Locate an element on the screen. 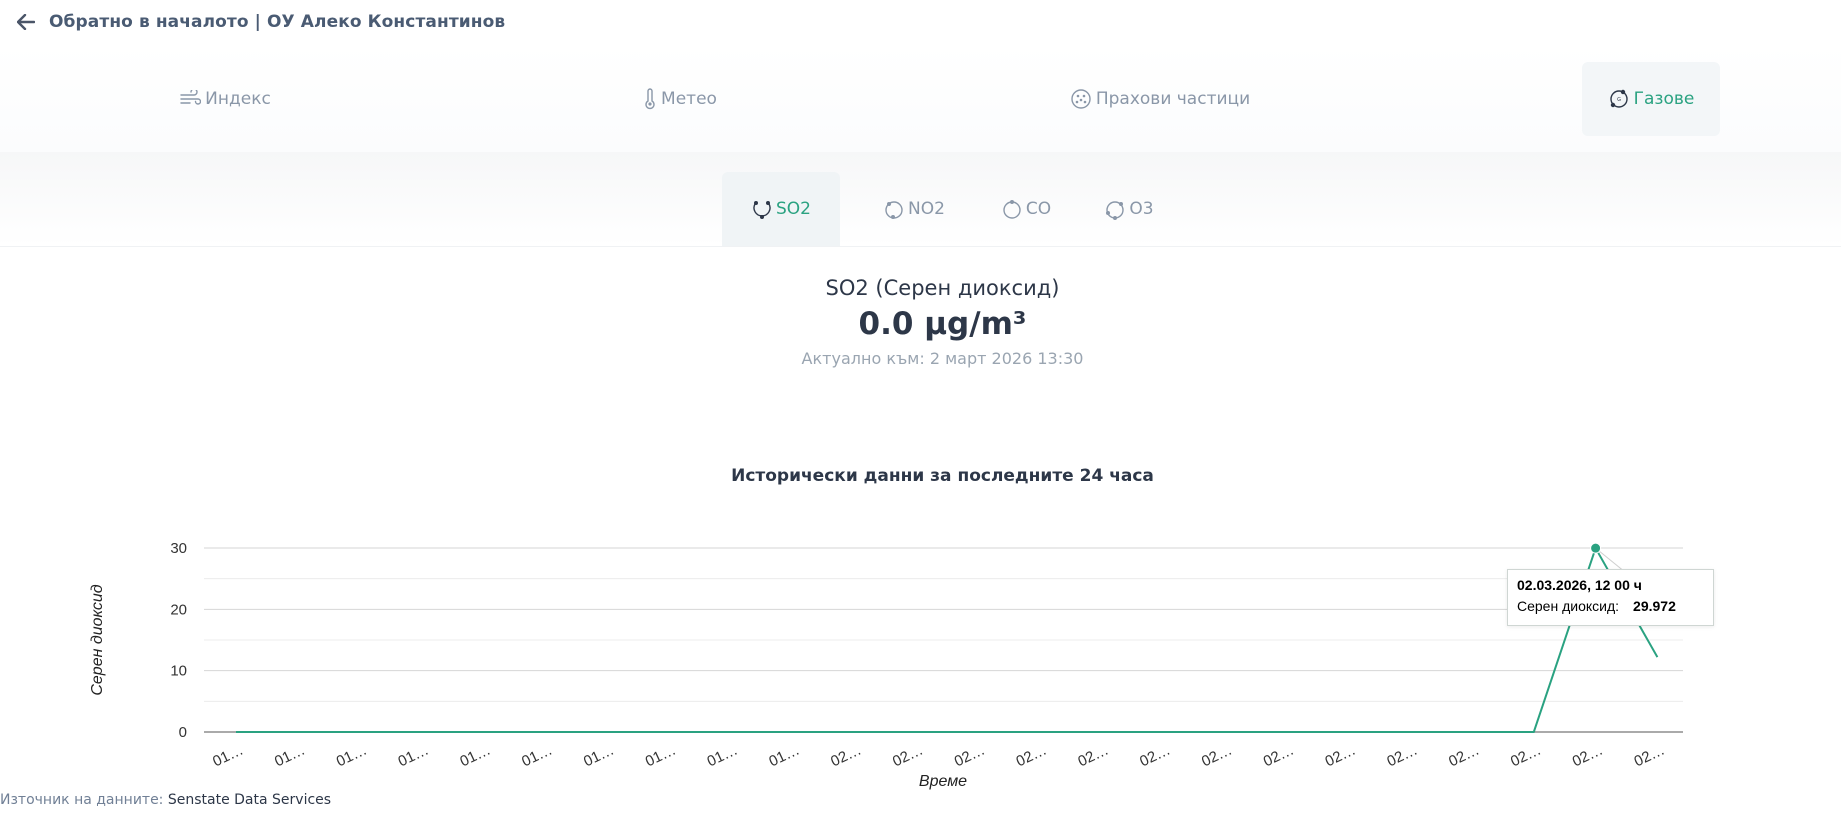  back-arrow-icon is located at coordinates (26, 22).